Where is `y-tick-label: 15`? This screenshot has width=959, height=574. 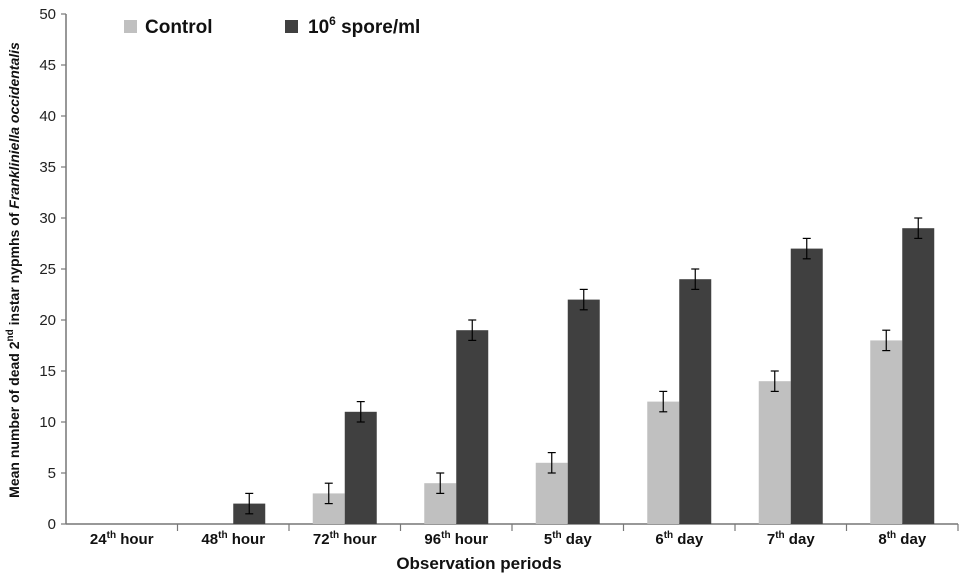 y-tick-label: 15 is located at coordinates (47, 371).